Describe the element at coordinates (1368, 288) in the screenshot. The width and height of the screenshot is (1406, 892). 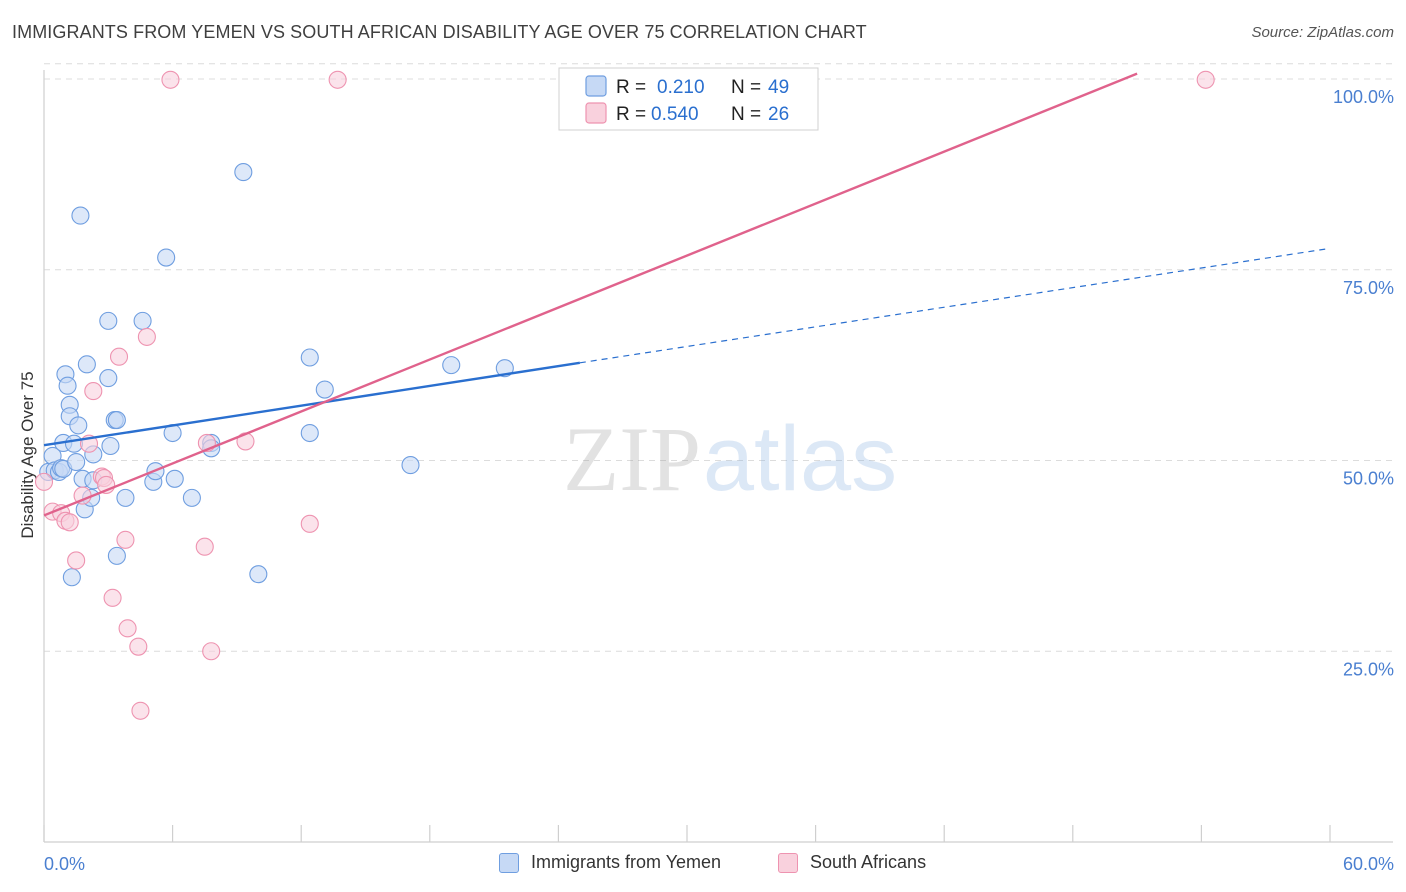
I see `y-tick-label-75: 75.0%` at that location.